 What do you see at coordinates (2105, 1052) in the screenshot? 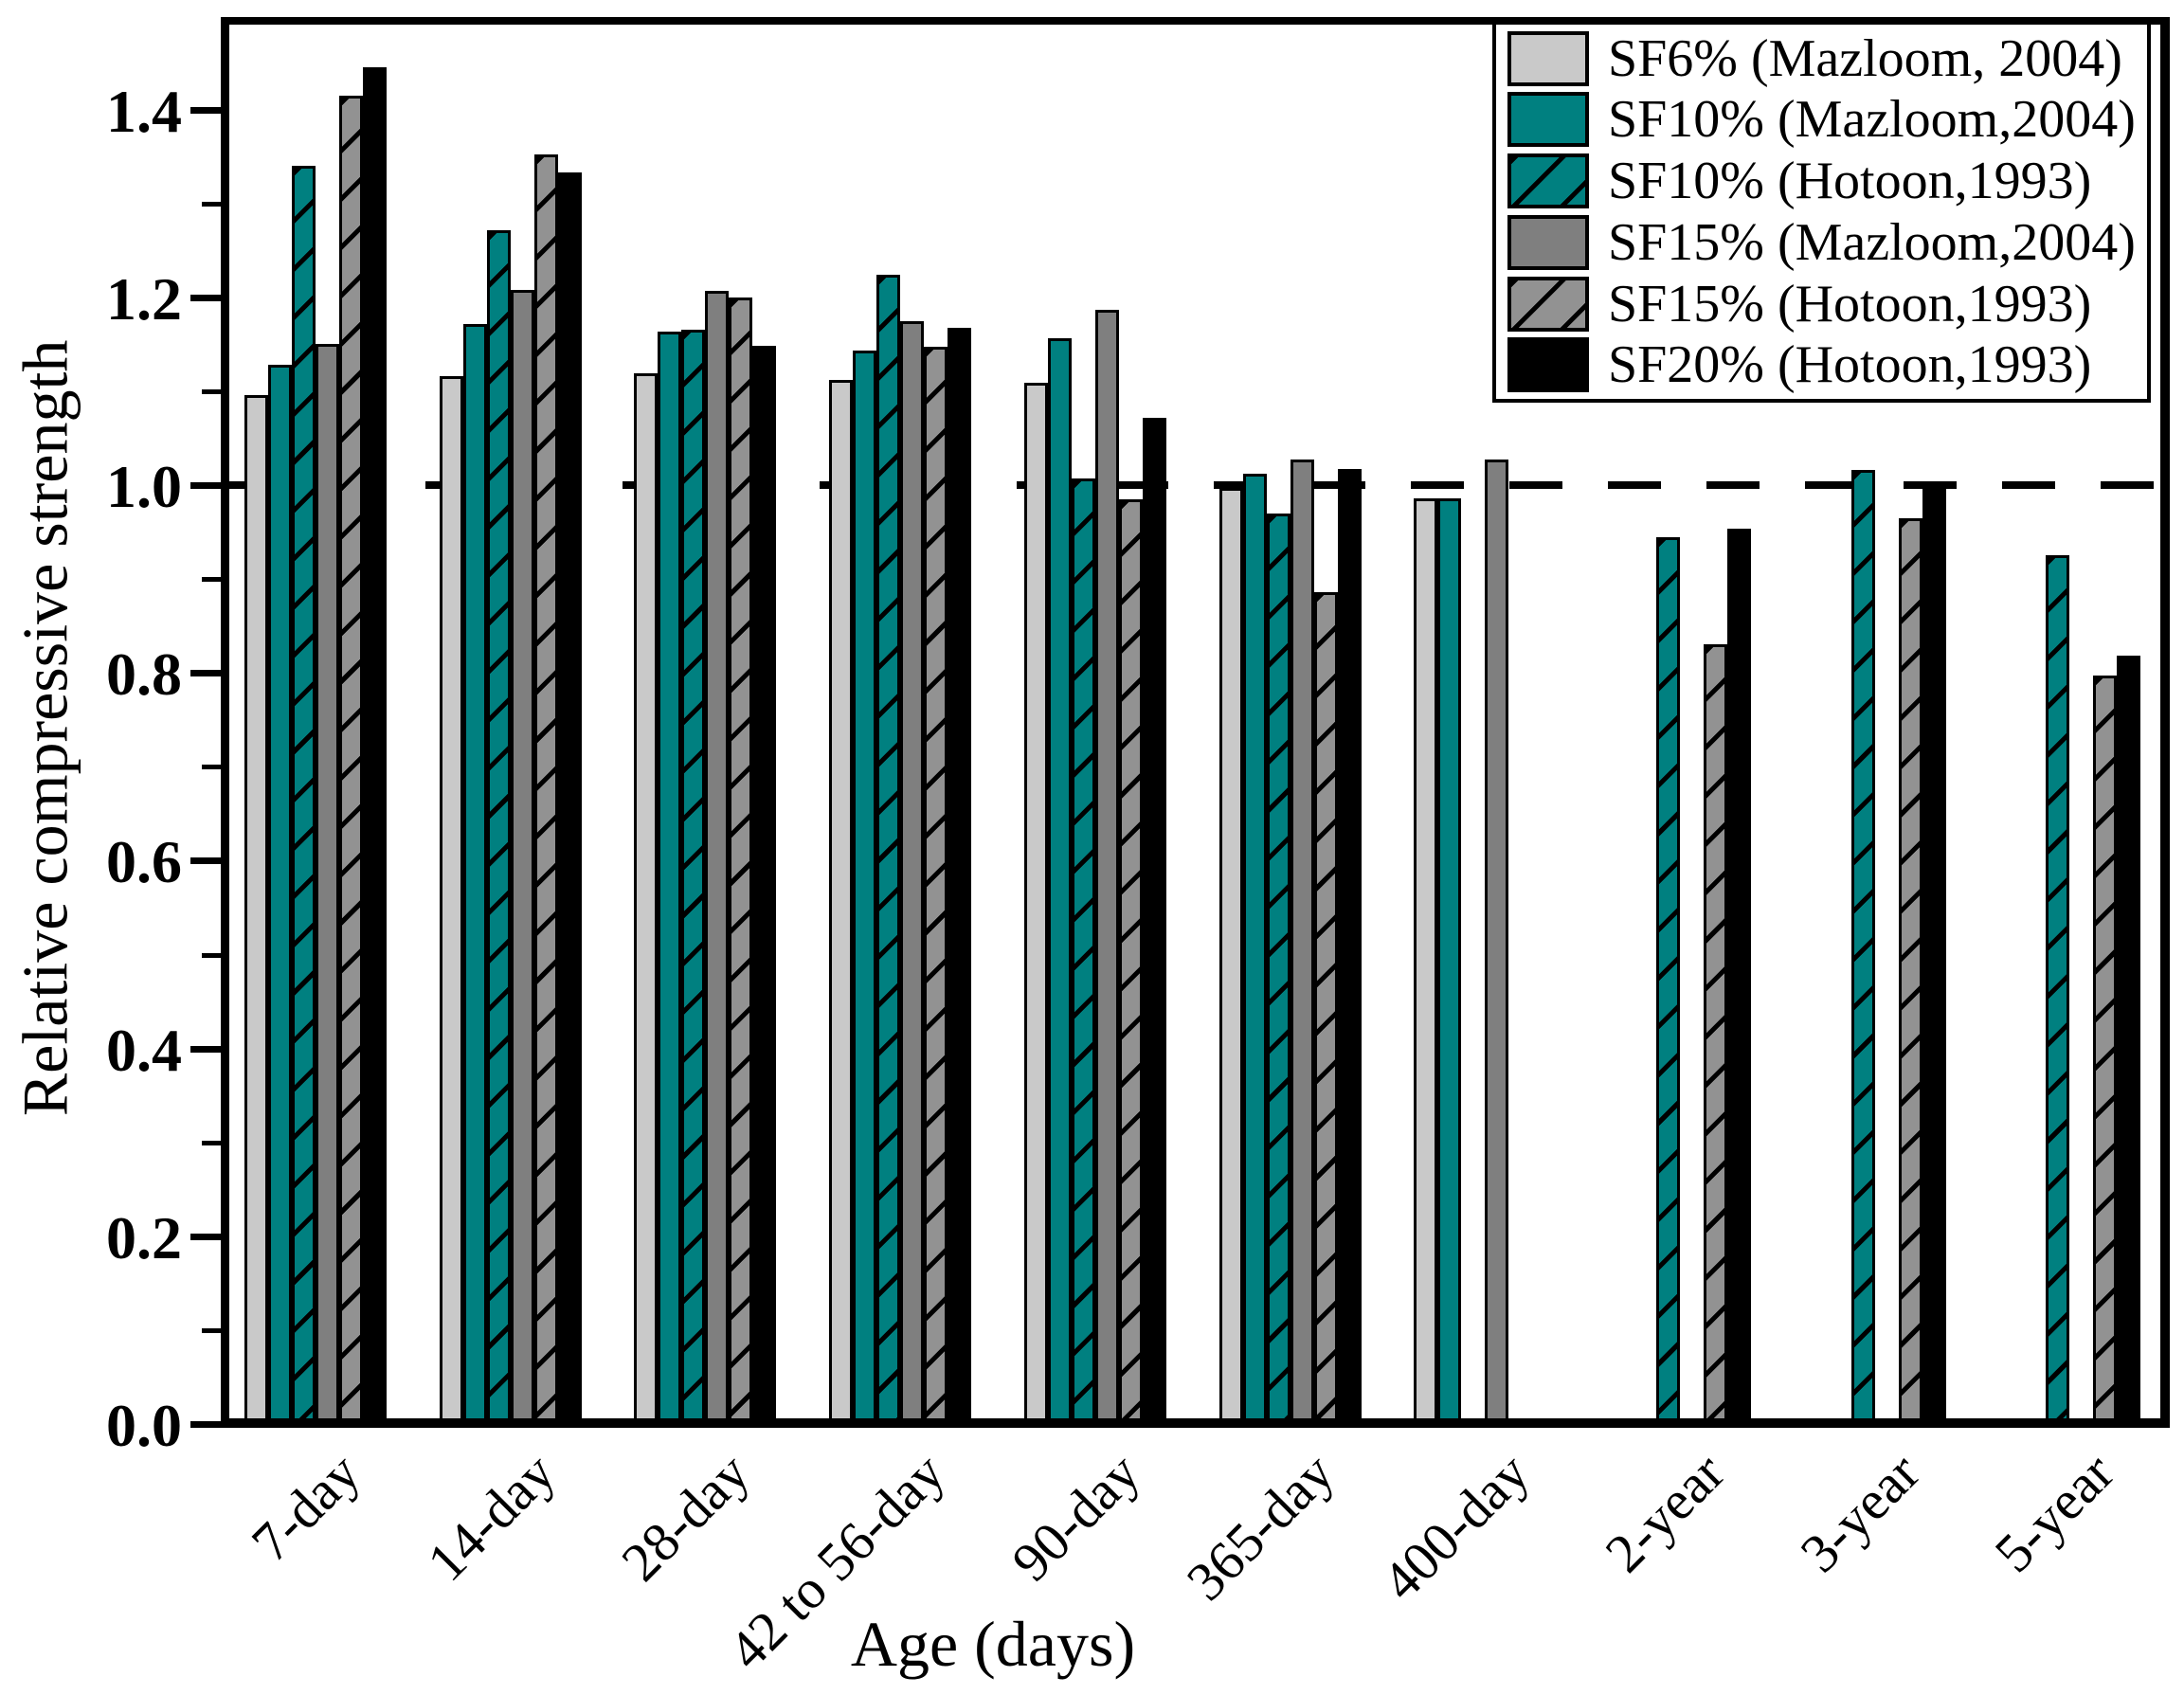
I see `bar-5-year-SF15%` at bounding box center [2105, 1052].